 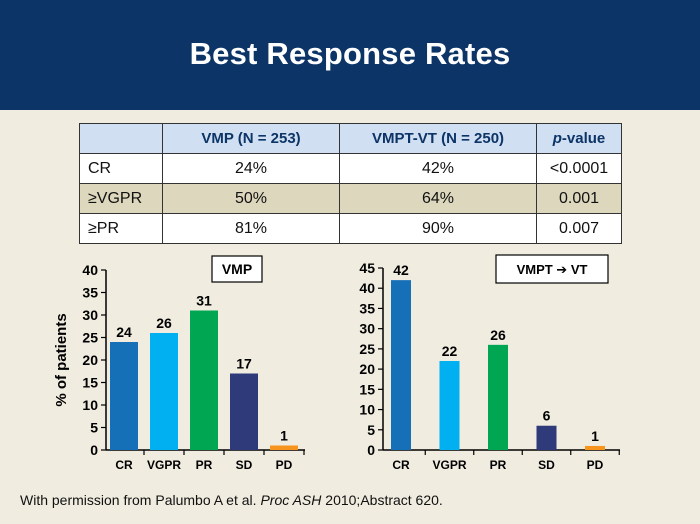 I want to click on chart-title: VMP, so click(x=237, y=269).